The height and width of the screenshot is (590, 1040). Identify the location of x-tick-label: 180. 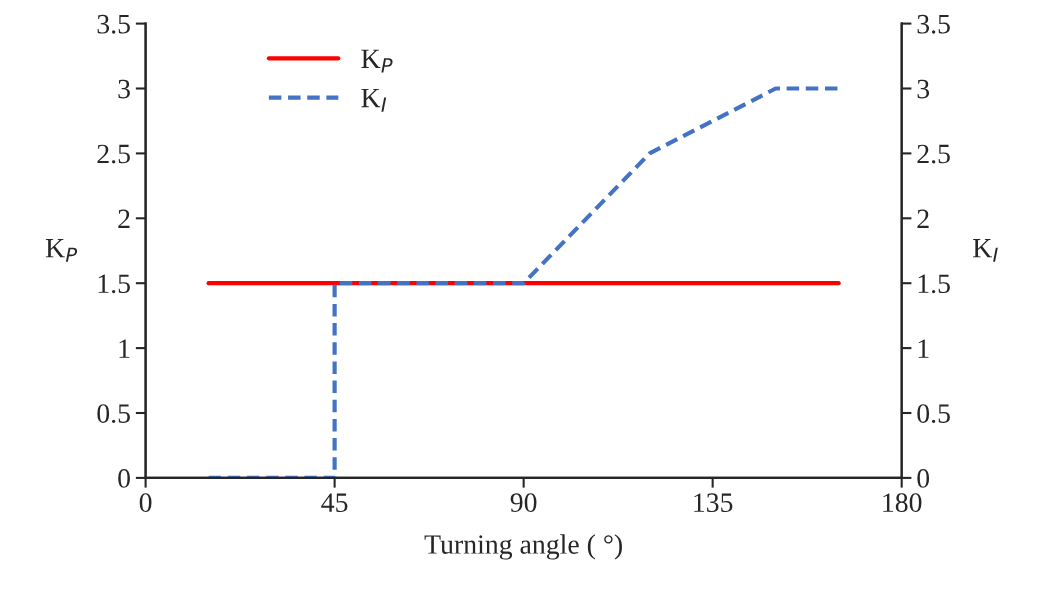
(902, 503).